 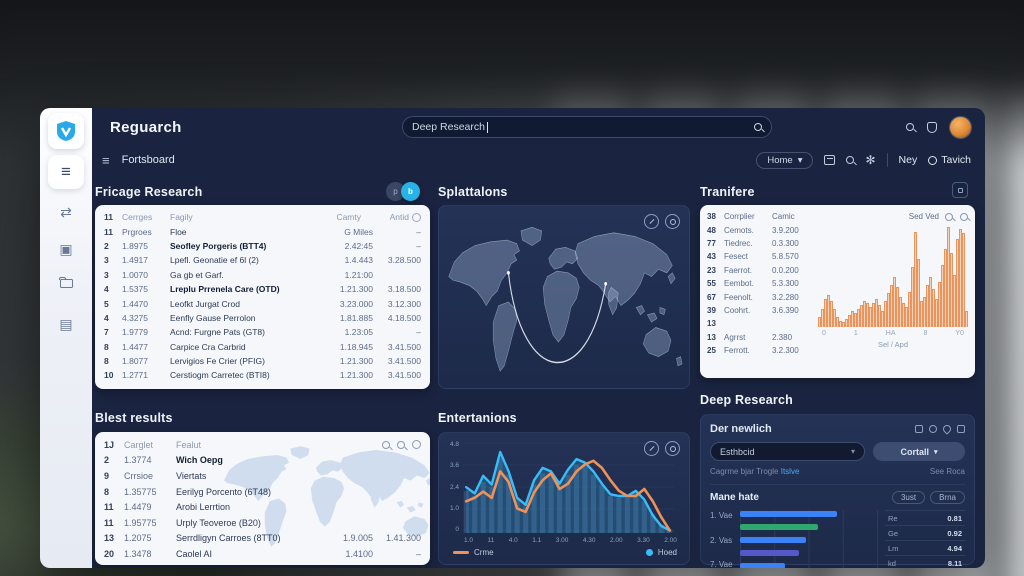 What do you see at coordinates (790, 471) in the screenshot?
I see `description-link: Itslve` at bounding box center [790, 471].